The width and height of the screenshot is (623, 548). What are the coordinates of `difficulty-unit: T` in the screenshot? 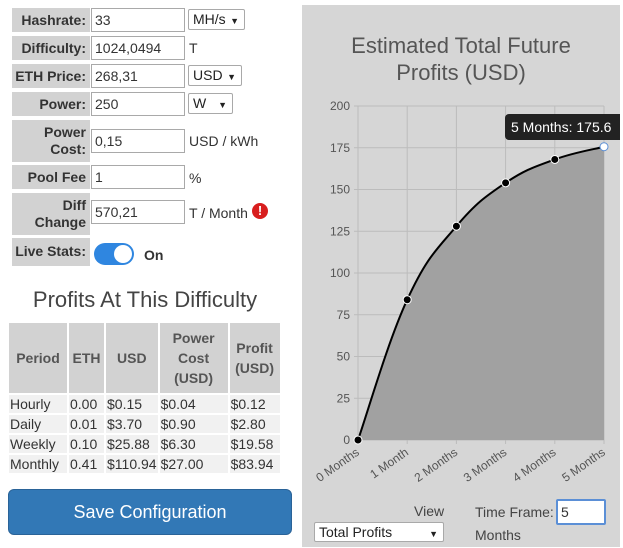 It's located at (193, 48).